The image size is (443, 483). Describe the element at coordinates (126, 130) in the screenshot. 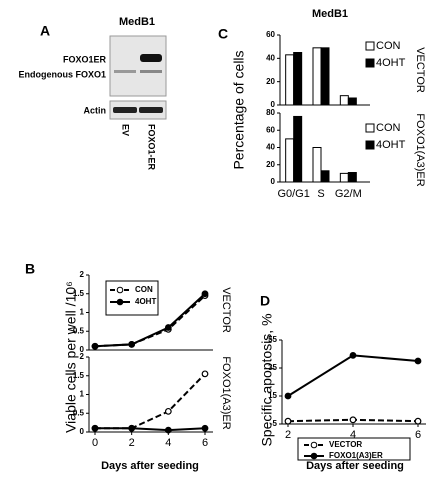

I see `lane-label: EV` at that location.